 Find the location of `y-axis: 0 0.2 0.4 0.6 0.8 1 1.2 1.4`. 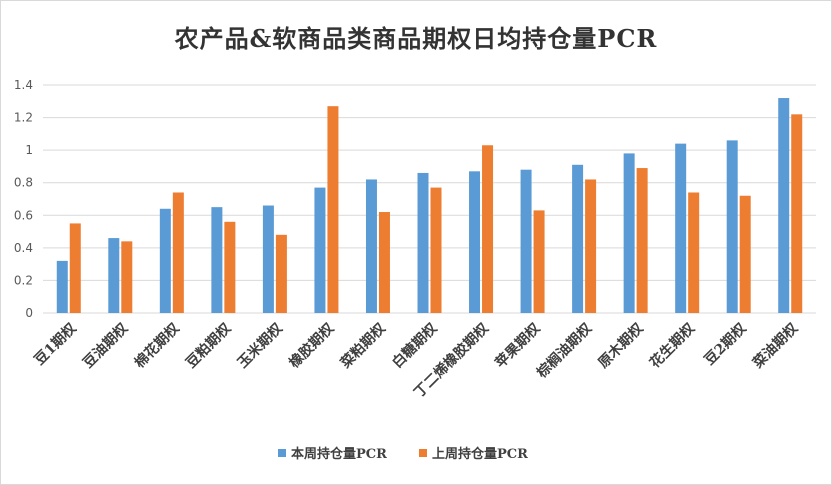

y-axis: 0 0.2 0.4 0.6 0.8 1 1.2 1.4 is located at coordinates (23, 199).